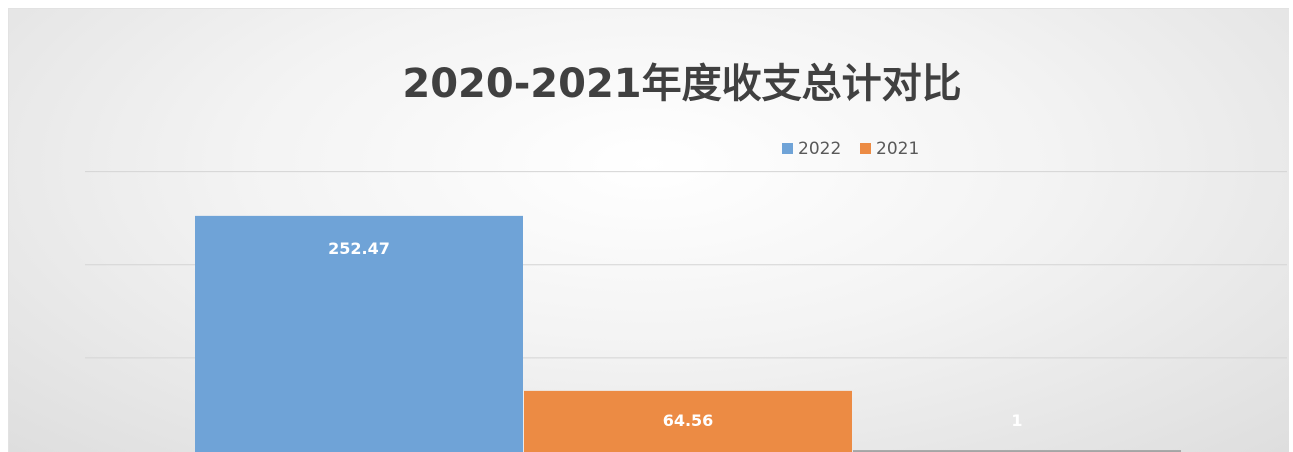  I want to click on data-label-2: 1, so click(1016, 420).